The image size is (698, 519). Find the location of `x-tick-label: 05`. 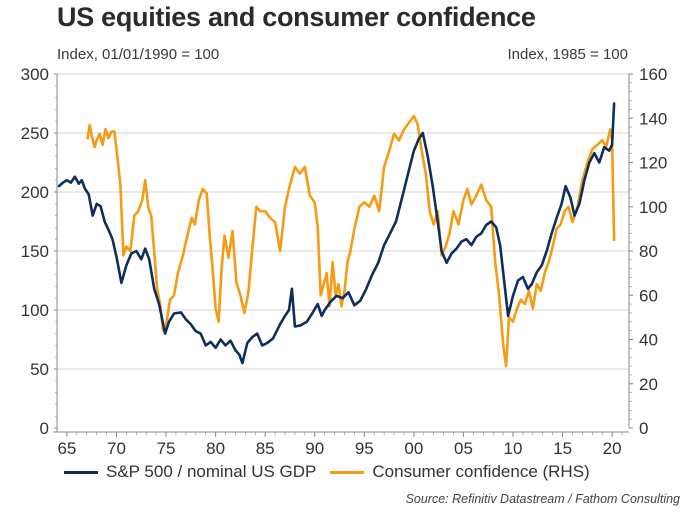

x-tick-label: 05 is located at coordinates (463, 448).